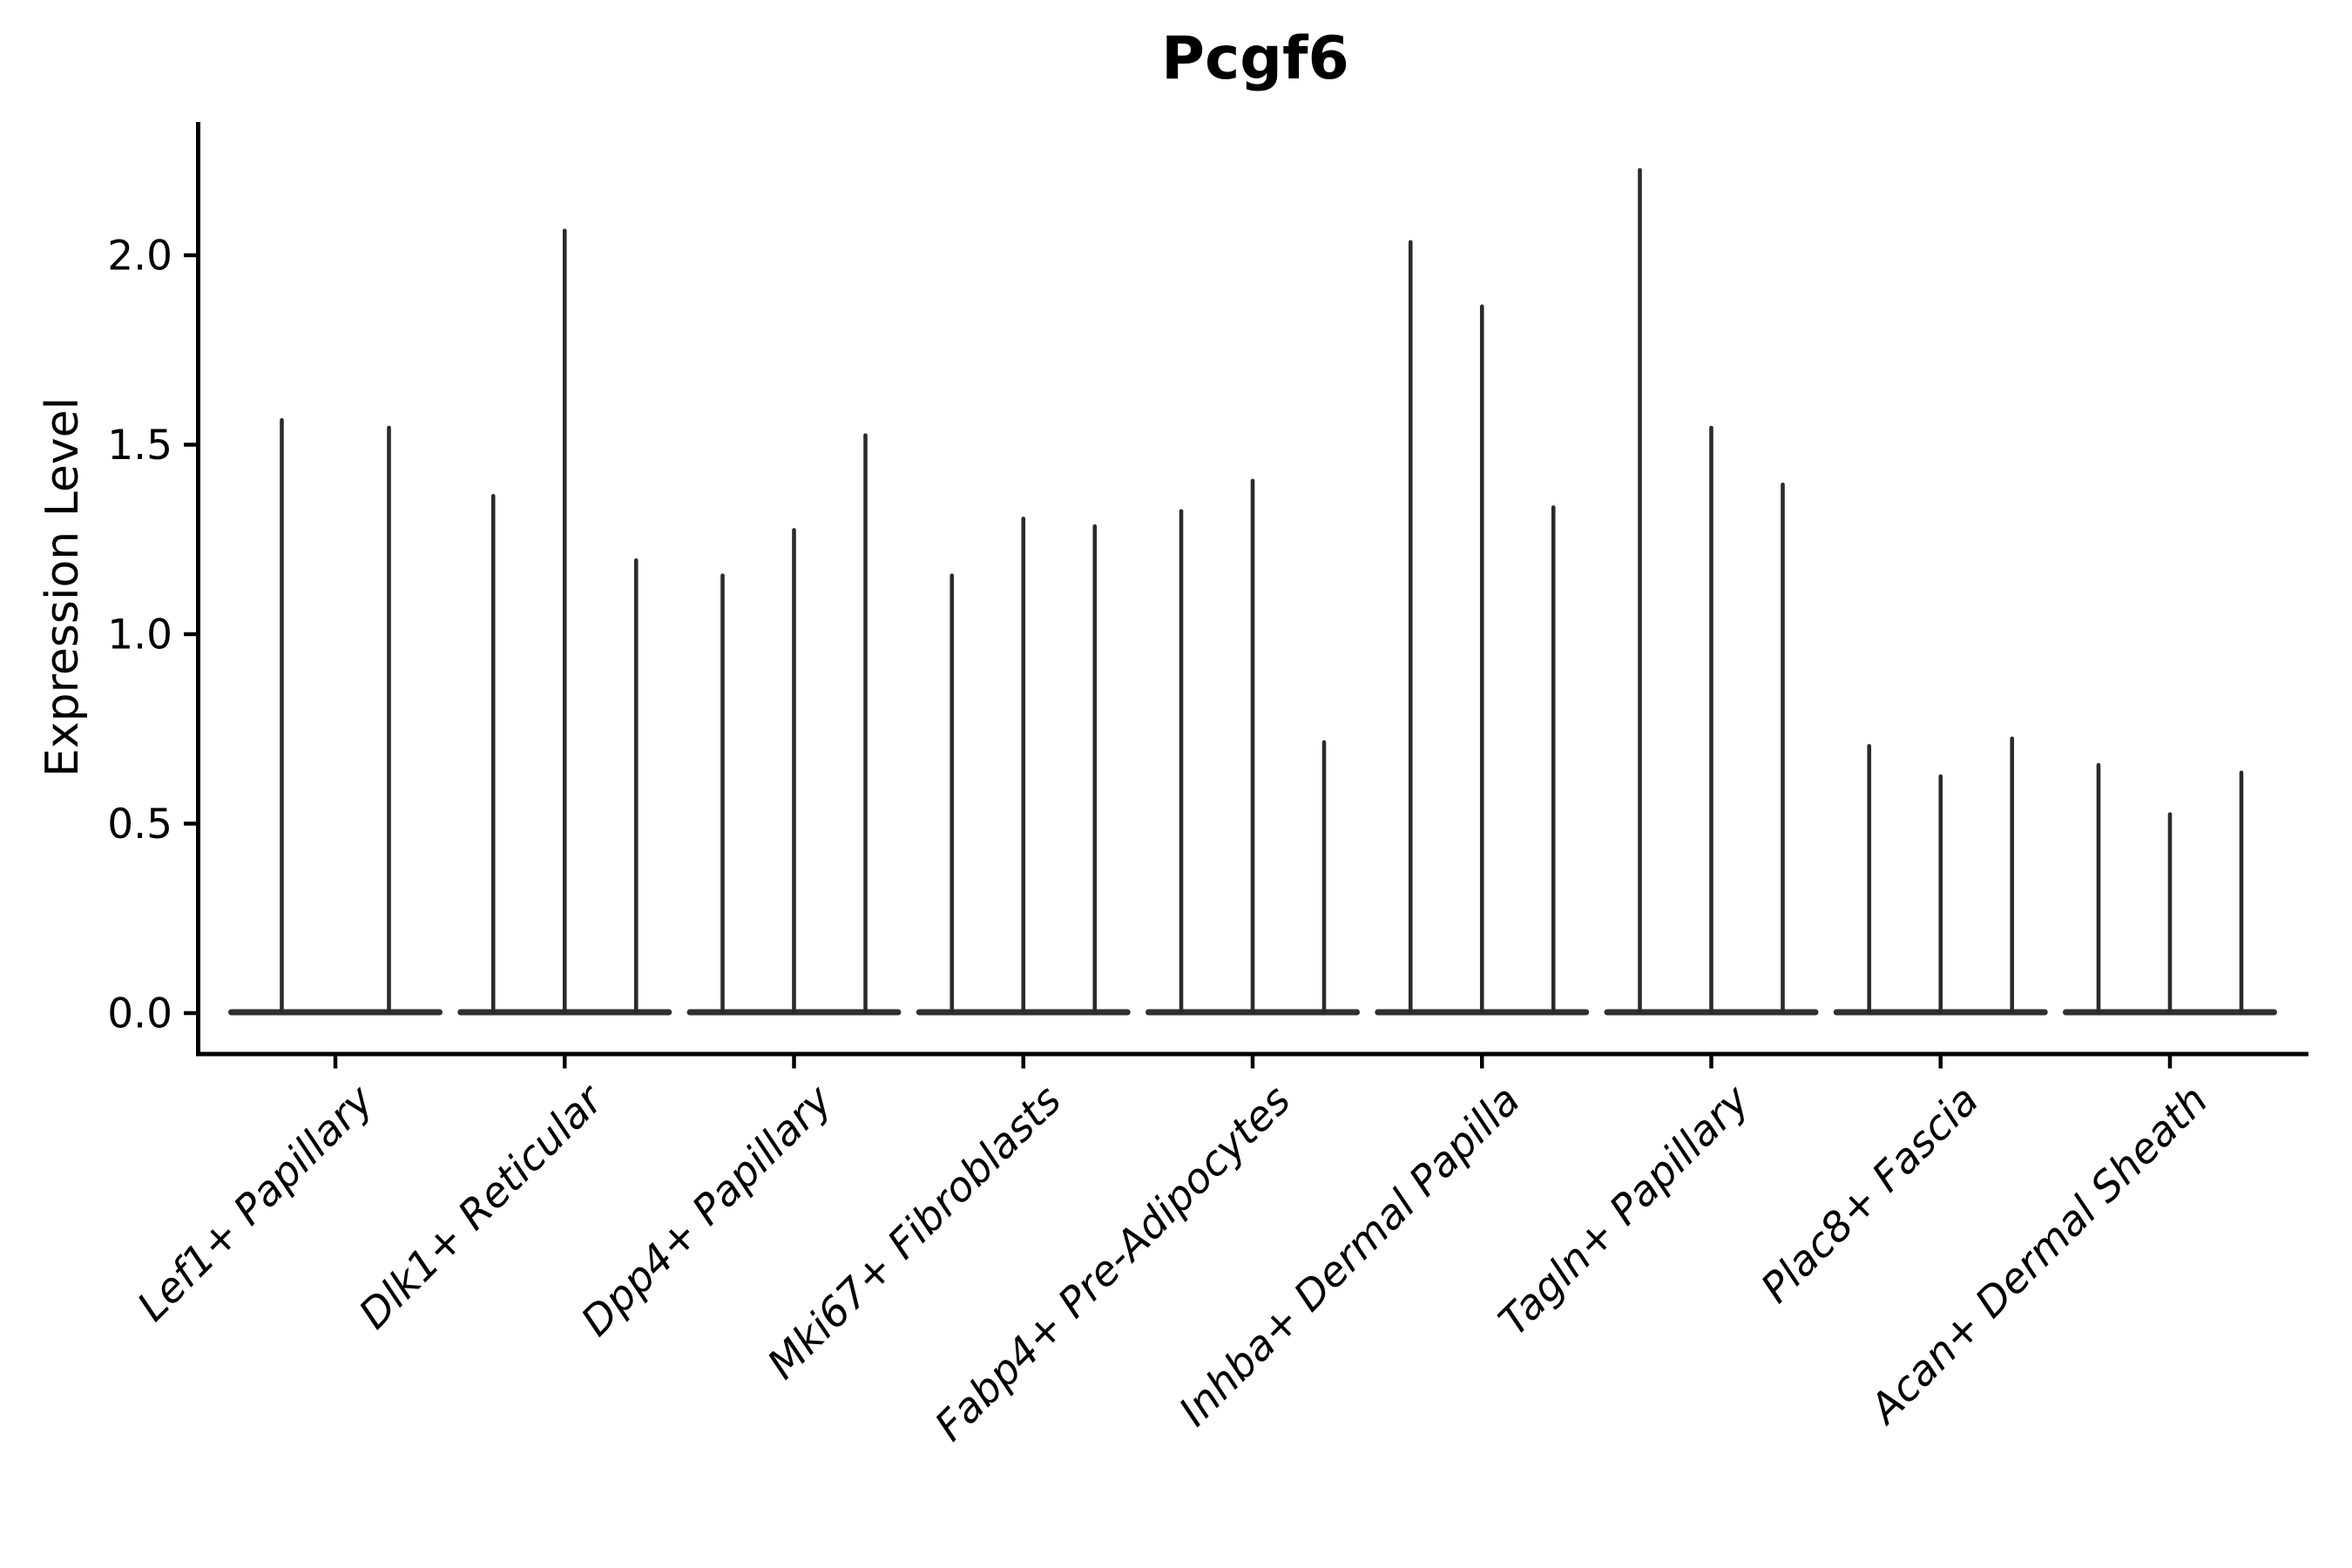 Image resolution: width=2352 pixels, height=1568 pixels. Describe the element at coordinates (139, 635) in the screenshot. I see `y-tick-label: 1.0` at that location.